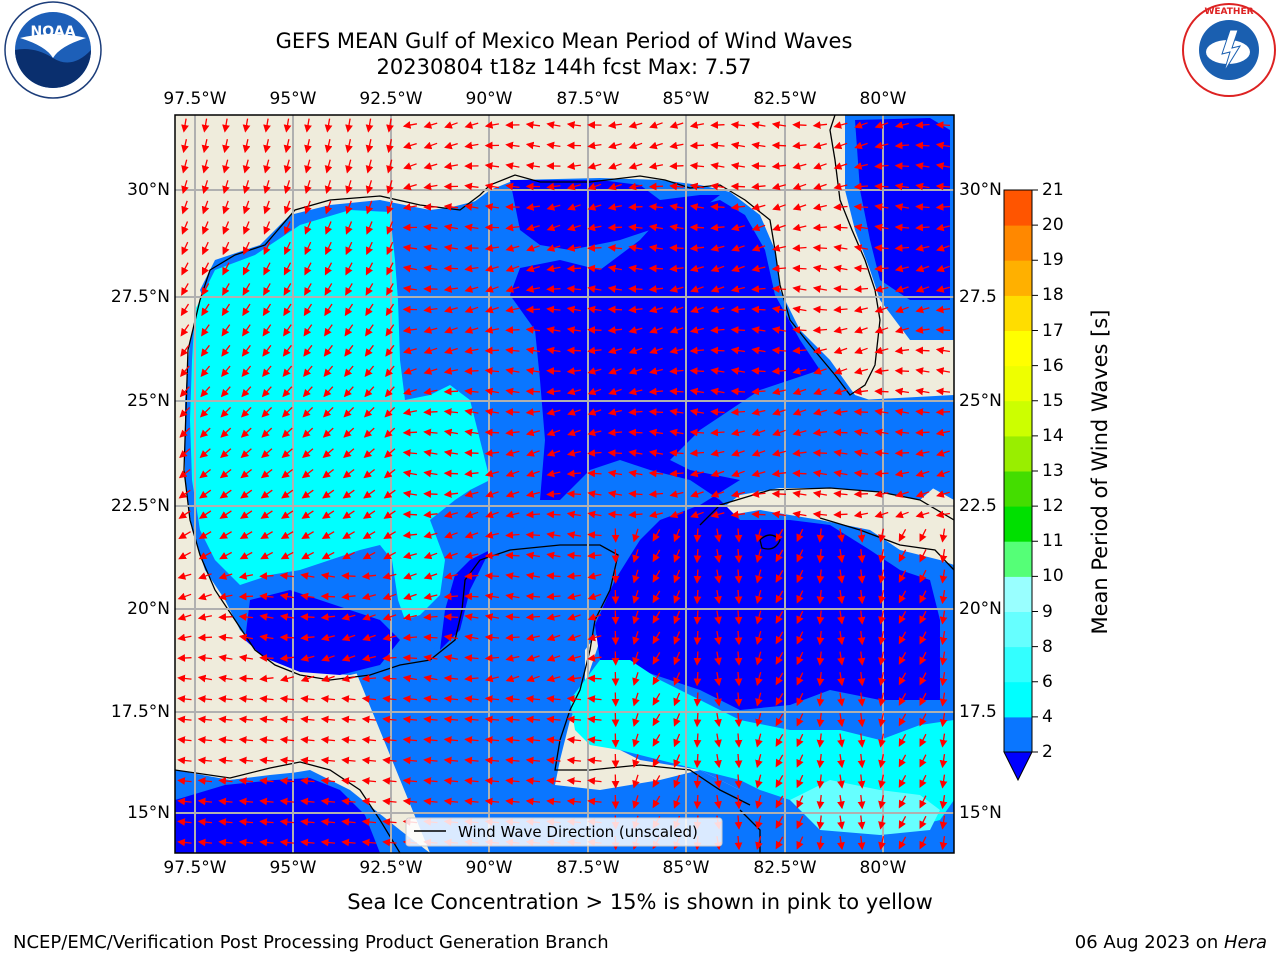 This screenshot has height=960, width=1280. Describe the element at coordinates (767, 681) in the screenshot. I see `caribbean-water` at that location.